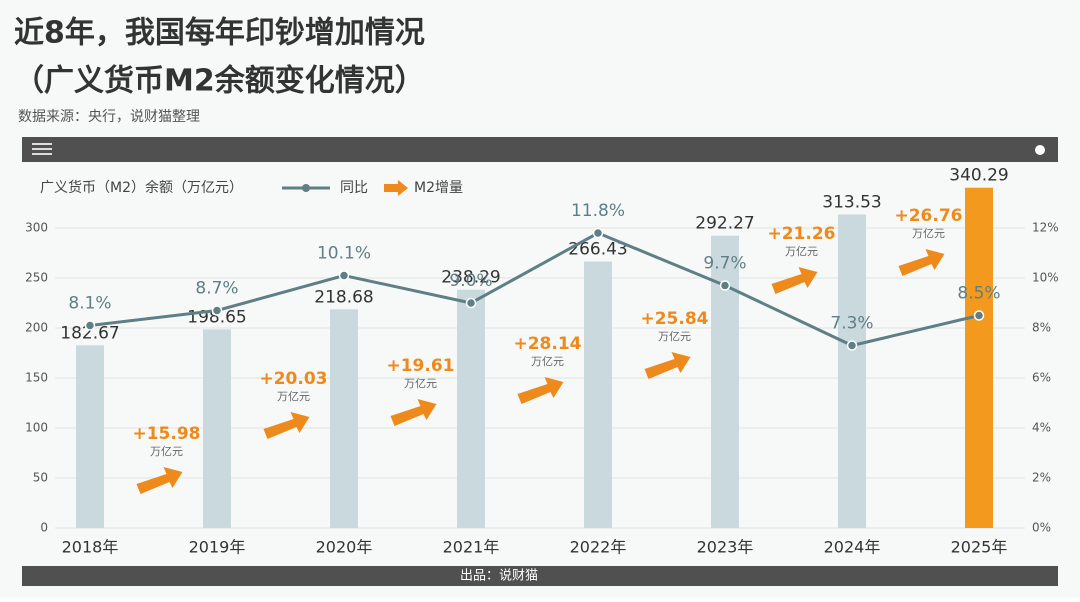 This screenshot has height=602, width=1080. I want to click on increment-label: +28.14, so click(547, 344).